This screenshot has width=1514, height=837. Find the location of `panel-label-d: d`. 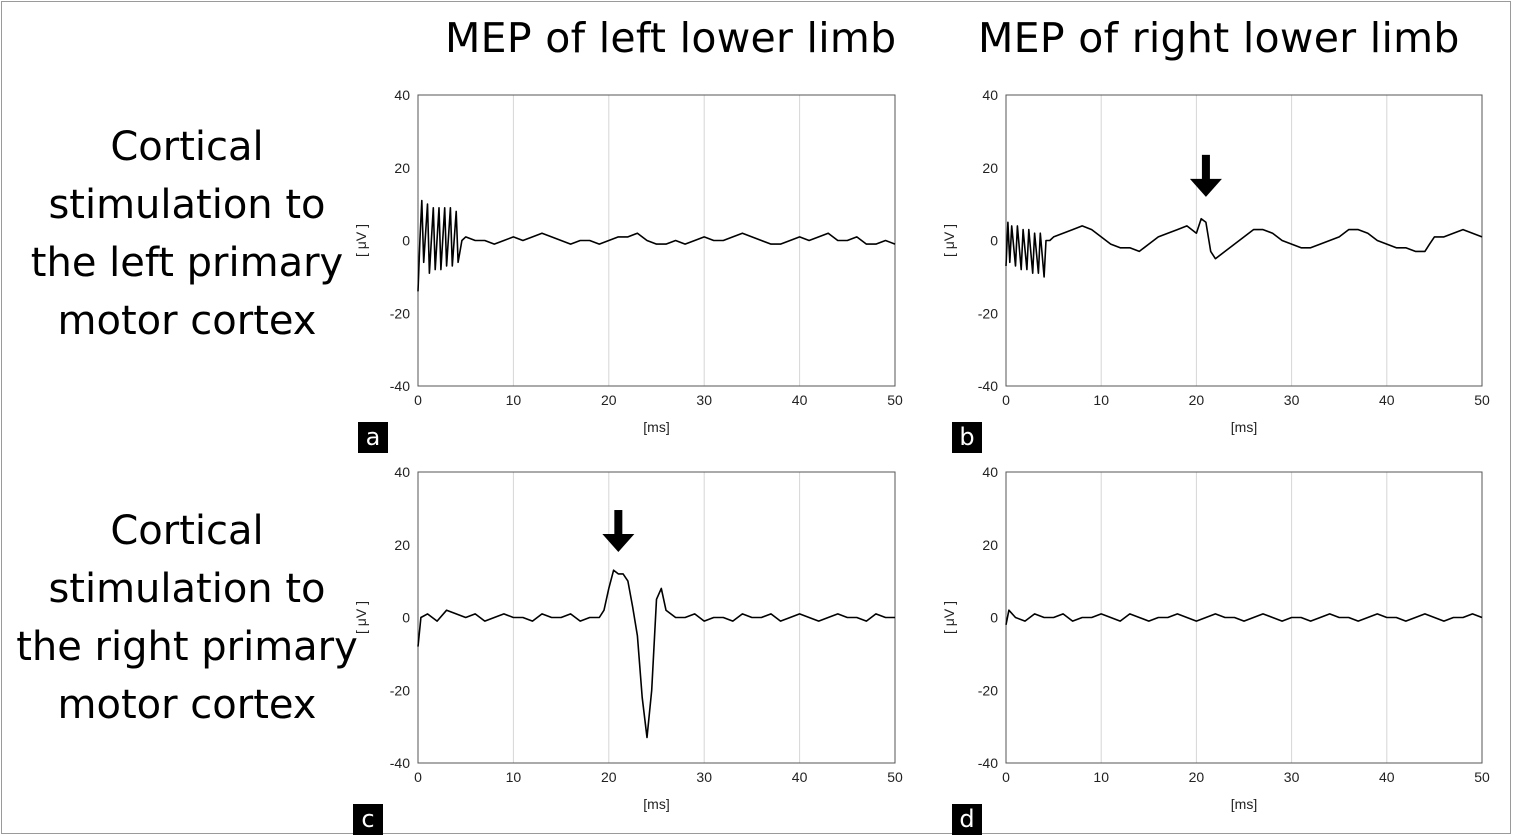

panel-label-d: d is located at coordinates (967, 819).